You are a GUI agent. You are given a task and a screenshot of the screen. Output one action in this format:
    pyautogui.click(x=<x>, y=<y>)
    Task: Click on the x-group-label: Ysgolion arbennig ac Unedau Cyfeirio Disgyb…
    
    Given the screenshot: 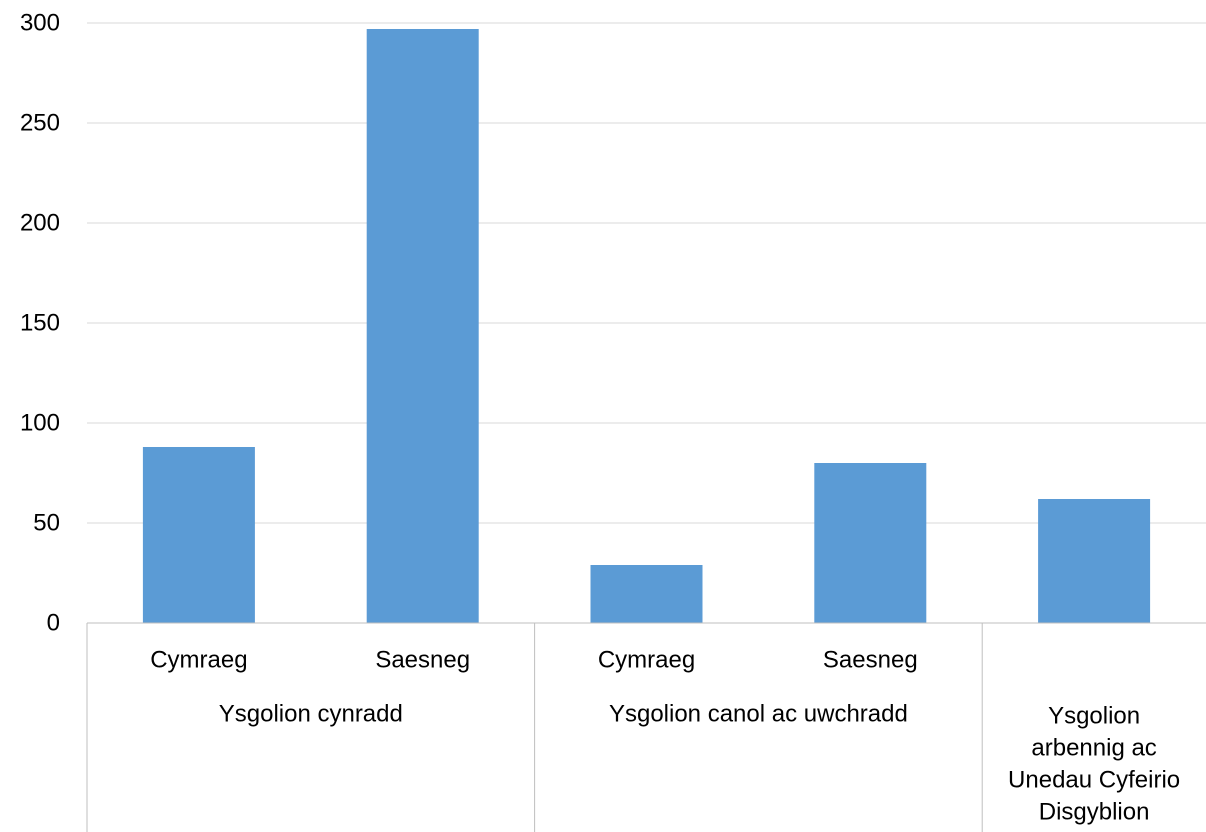 What is the action you would take?
    pyautogui.click(x=1094, y=764)
    